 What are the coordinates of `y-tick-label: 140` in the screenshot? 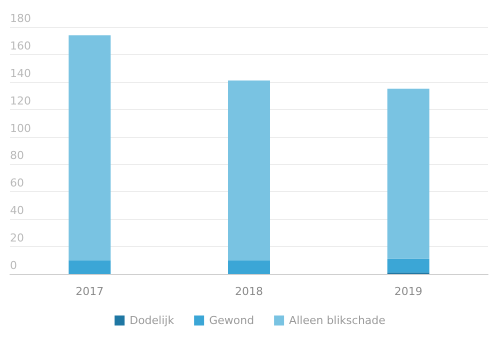 It's located at (20, 73).